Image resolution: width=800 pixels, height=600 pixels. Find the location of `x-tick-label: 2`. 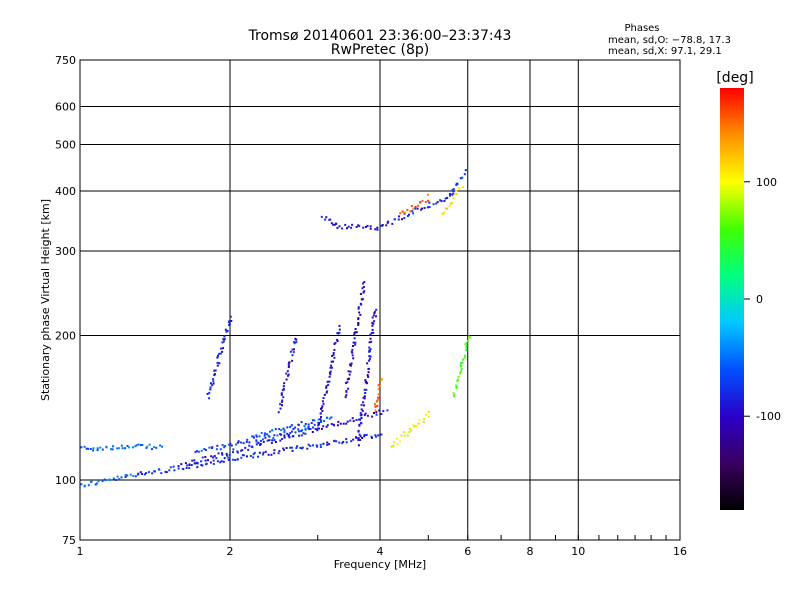

x-tick-label: 2 is located at coordinates (230, 551).